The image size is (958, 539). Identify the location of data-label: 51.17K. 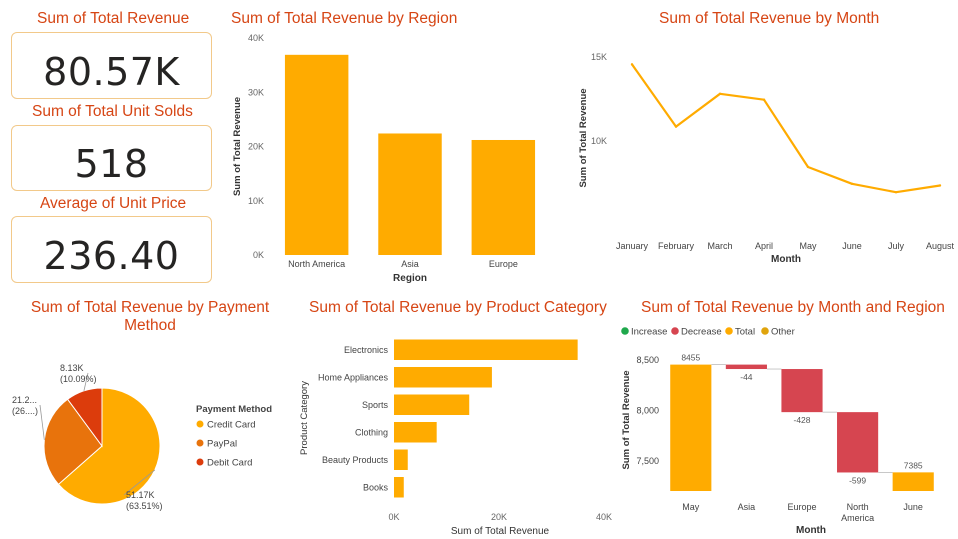
(140, 495).